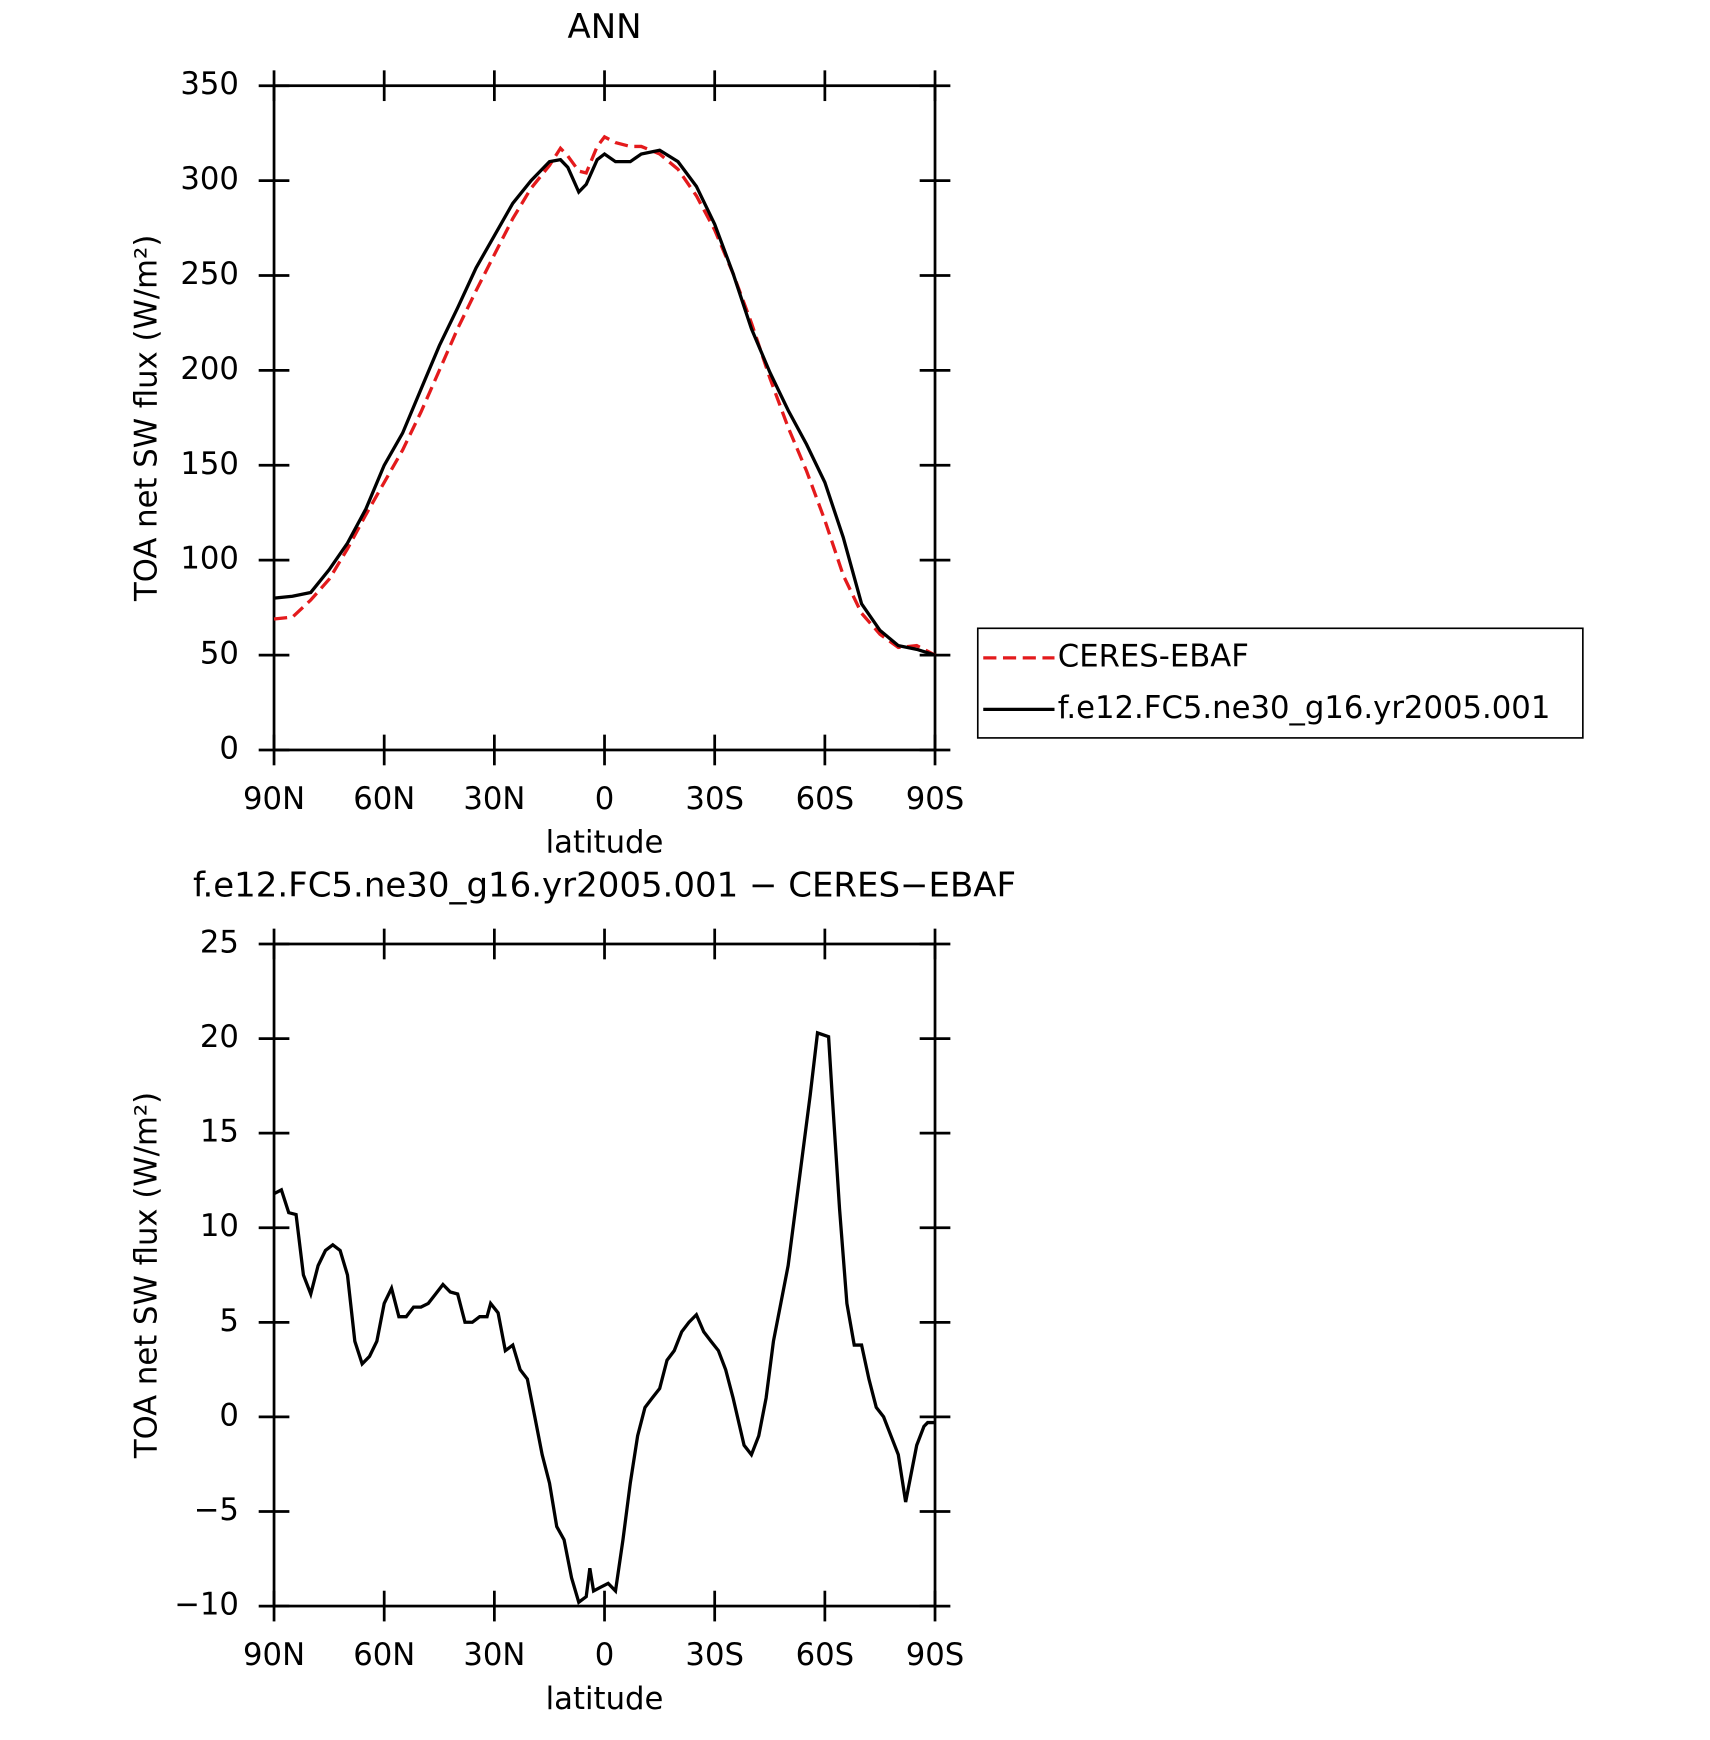 The width and height of the screenshot is (1710, 1740). What do you see at coordinates (209, 559) in the screenshot?
I see `y-tick-label: 100` at bounding box center [209, 559].